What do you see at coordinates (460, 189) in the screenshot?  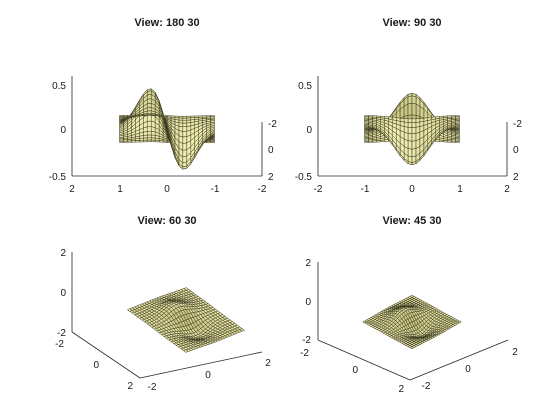 I see `tick-label: 1` at bounding box center [460, 189].